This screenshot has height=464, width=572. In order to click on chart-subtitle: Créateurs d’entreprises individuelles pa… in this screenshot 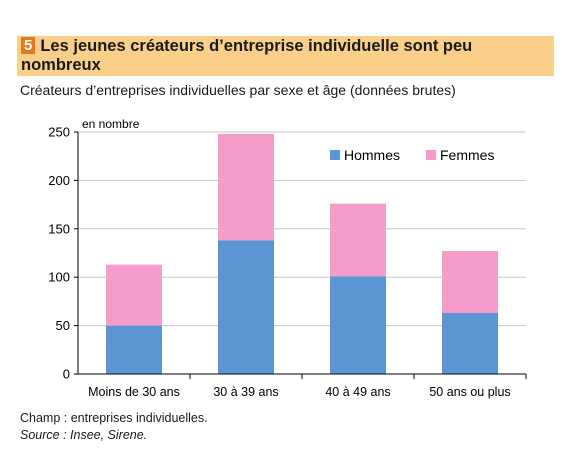, I will do `click(238, 90)`.